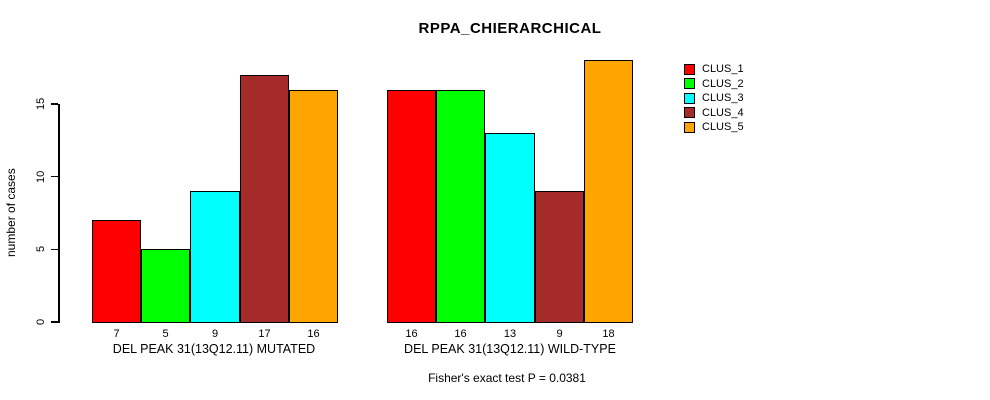  Describe the element at coordinates (723, 83) in the screenshot. I see `legend-label: CLUS_2` at that location.